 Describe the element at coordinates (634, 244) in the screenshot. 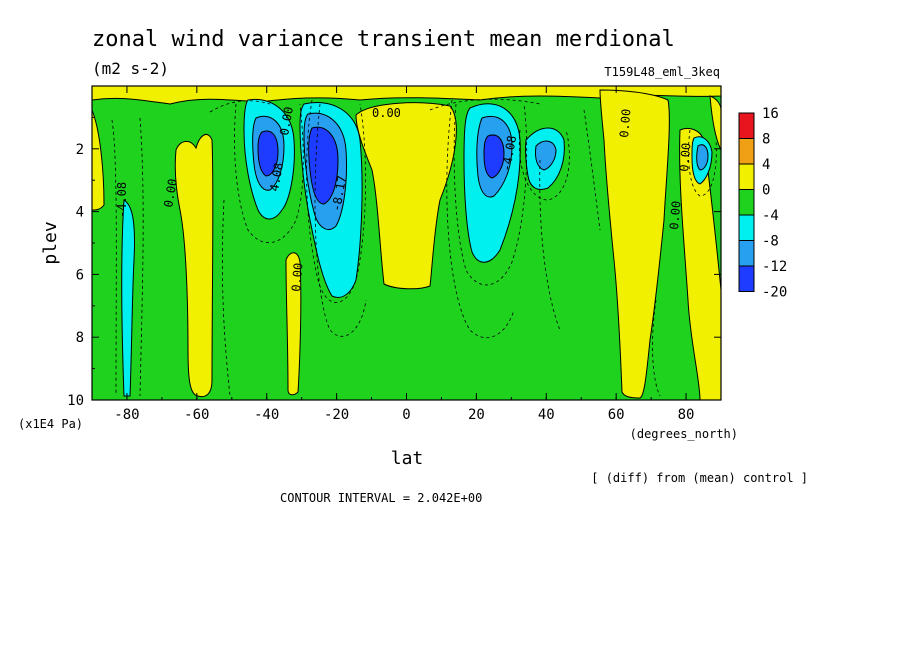

I see `positive-region-north-column` at that location.